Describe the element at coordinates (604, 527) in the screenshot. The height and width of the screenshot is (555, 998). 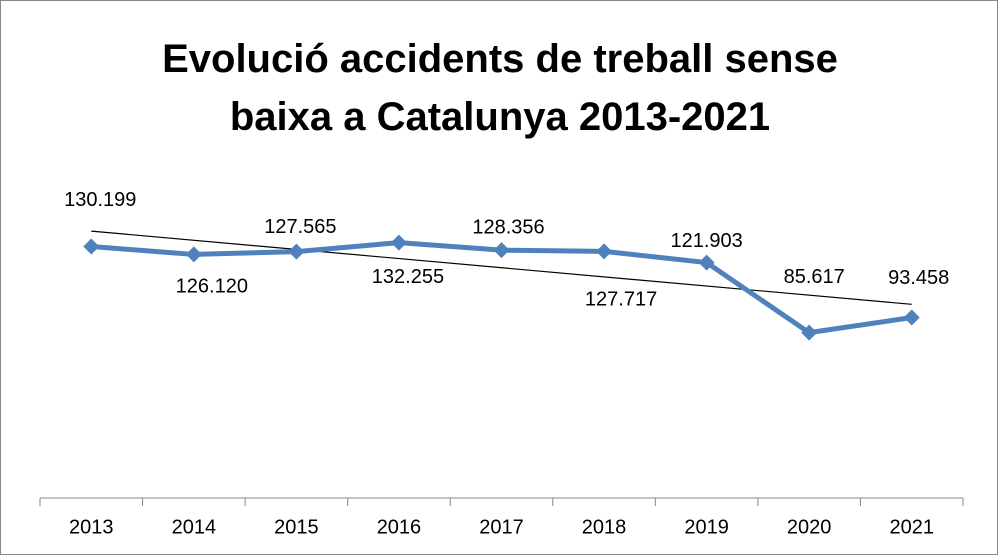
I see `x-tick-label: 2018` at that location.